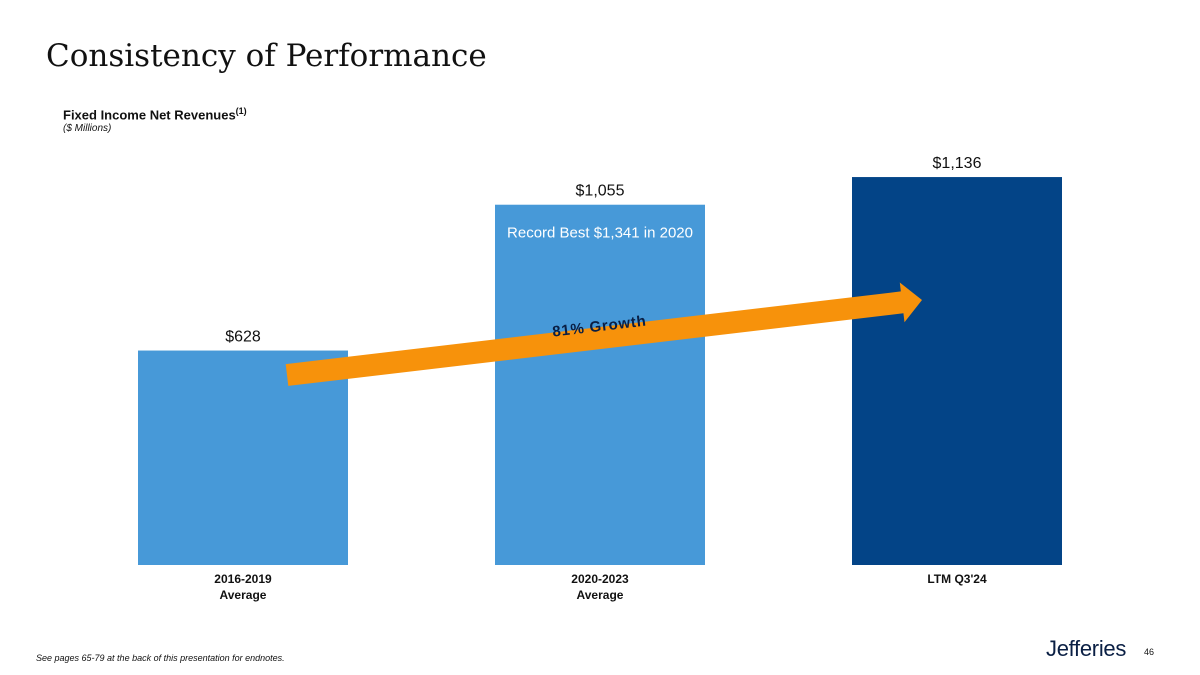  I want to click on chart-units: ($ Millions), so click(87, 128).